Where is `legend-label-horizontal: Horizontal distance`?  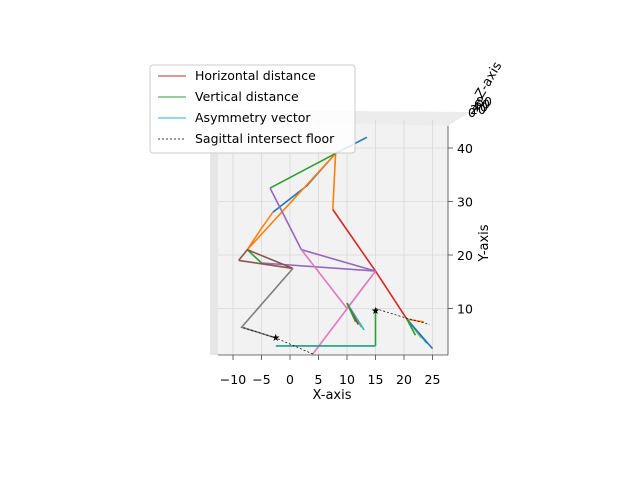
legend-label-horizontal: Horizontal distance is located at coordinates (255, 75).